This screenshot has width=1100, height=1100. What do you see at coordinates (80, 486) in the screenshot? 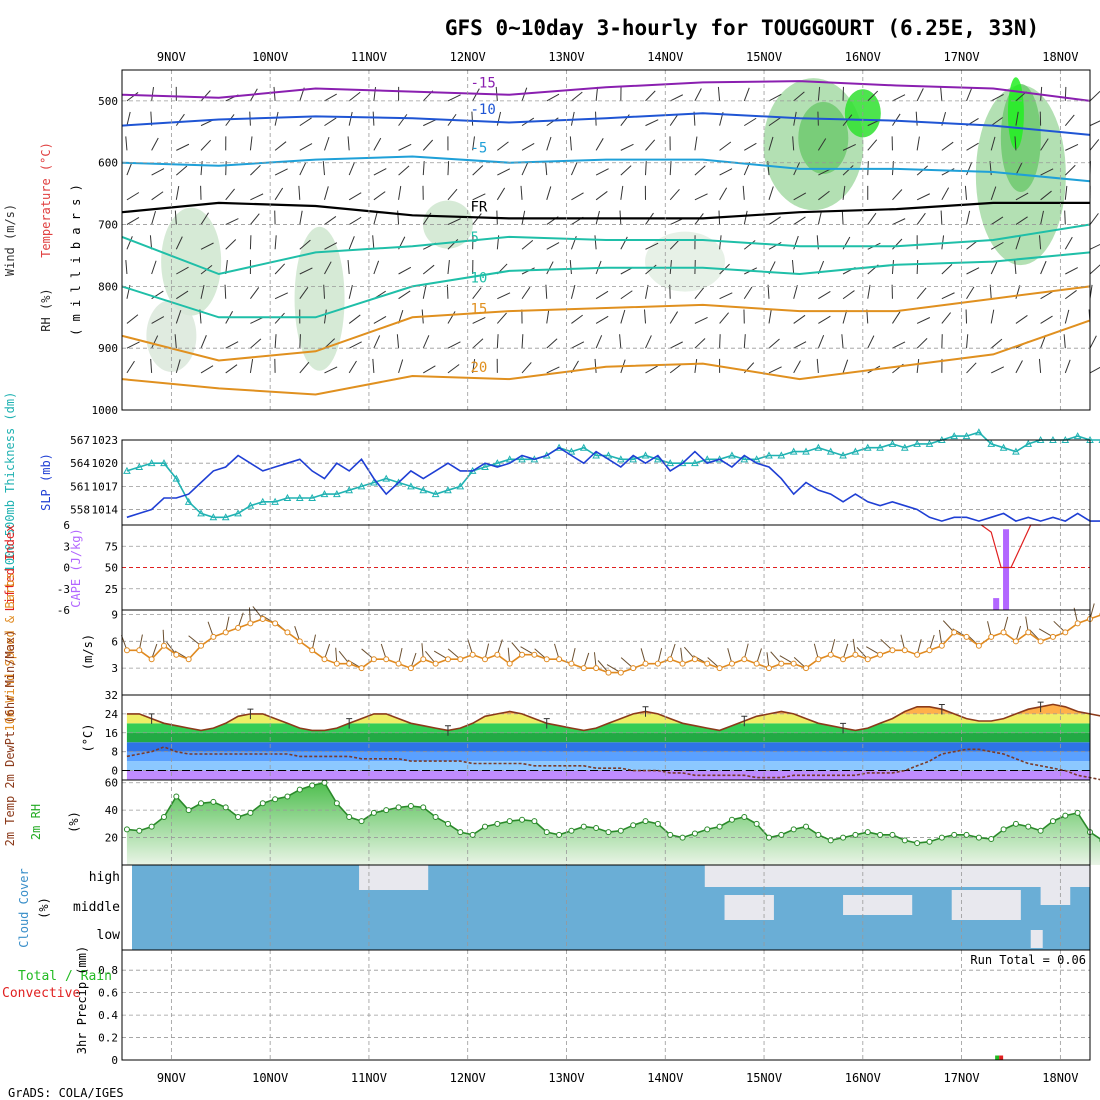
I see `thickness-tick-label: 561` at bounding box center [80, 486].